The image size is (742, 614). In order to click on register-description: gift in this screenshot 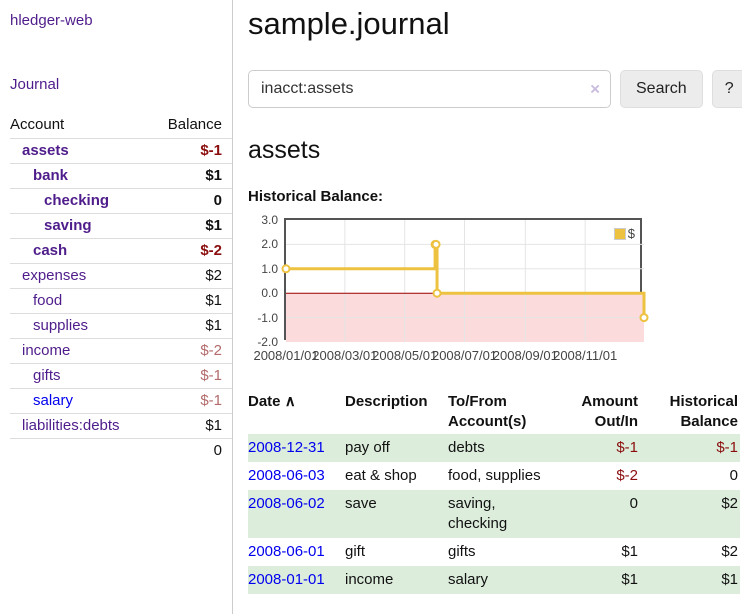, I will do `click(355, 551)`.